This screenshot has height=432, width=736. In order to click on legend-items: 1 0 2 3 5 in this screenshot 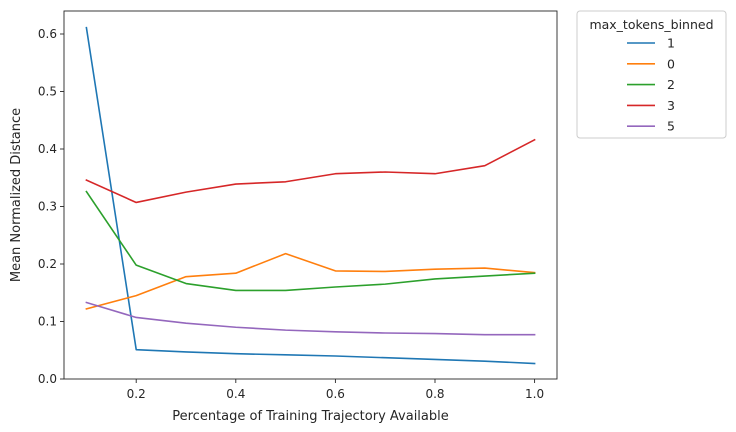, I will do `click(651, 85)`.